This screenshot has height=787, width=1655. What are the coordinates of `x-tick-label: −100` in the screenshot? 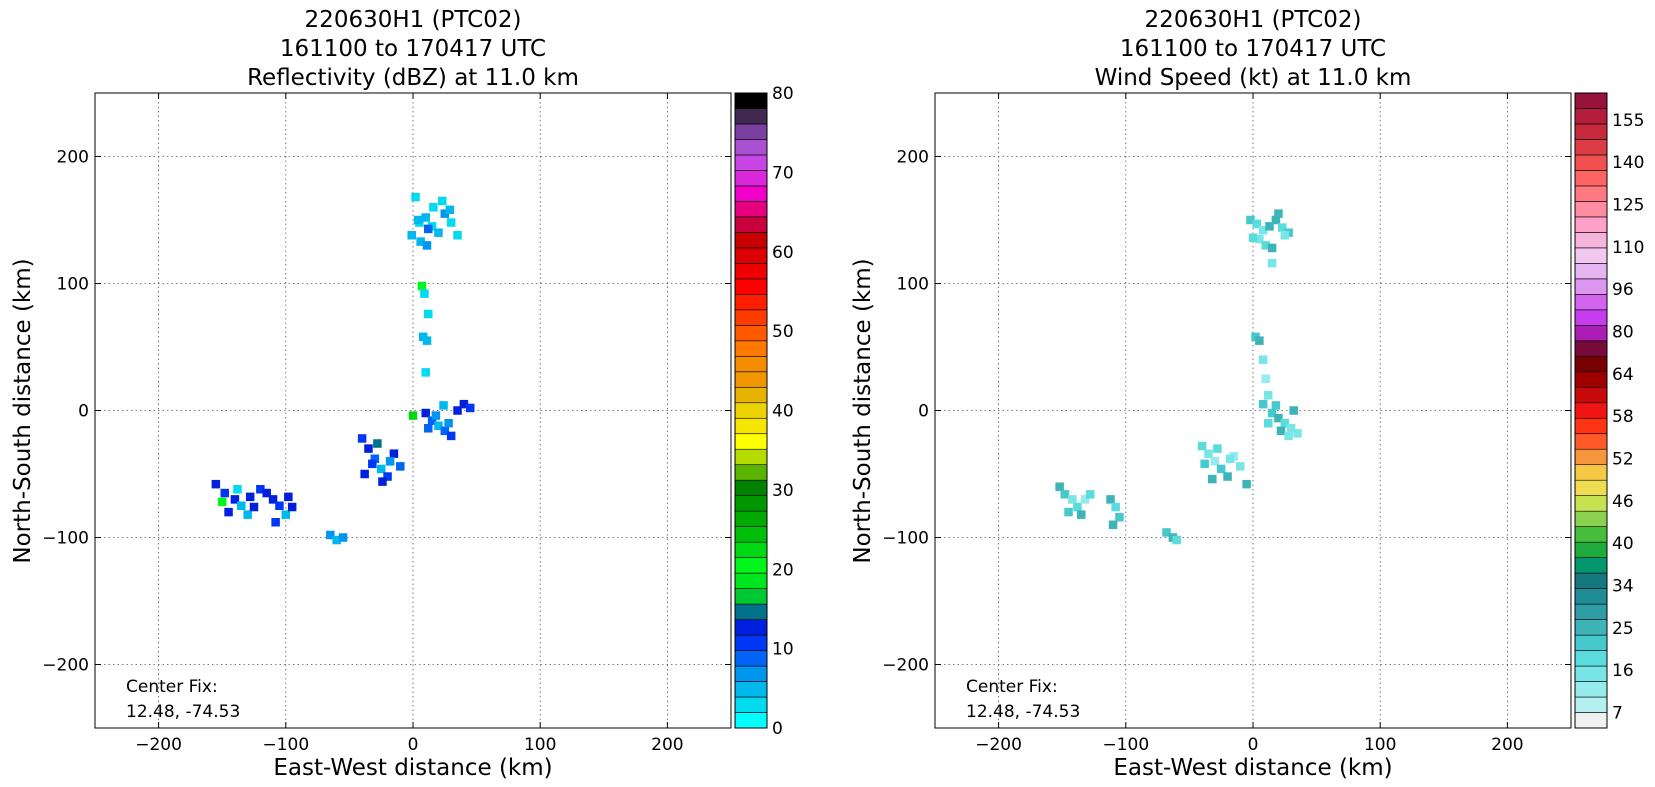 It's located at (285, 745).